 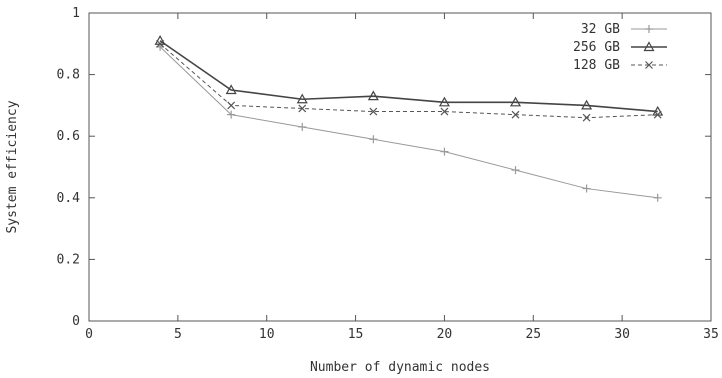 I want to click on legend-label: 128 GB, so click(x=596, y=65).